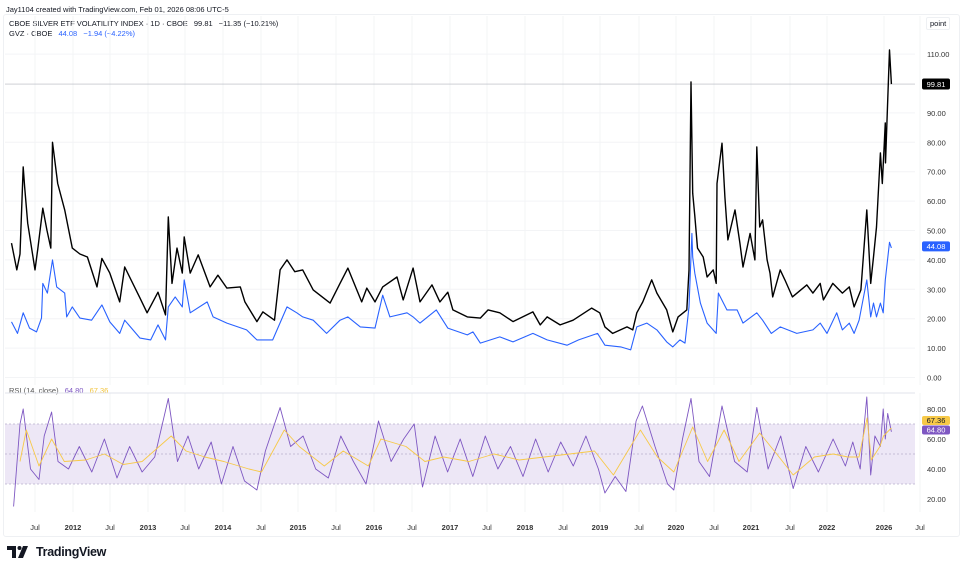 The width and height of the screenshot is (960, 567). What do you see at coordinates (827, 527) in the screenshot?
I see `x-tick-label: 2022` at bounding box center [827, 527].